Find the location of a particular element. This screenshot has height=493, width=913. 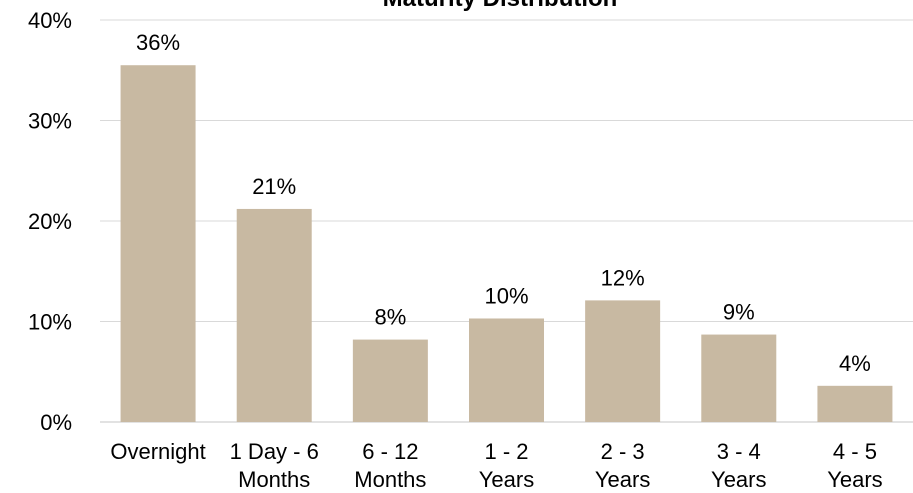

y-tick-label: 10% is located at coordinates (50, 322).